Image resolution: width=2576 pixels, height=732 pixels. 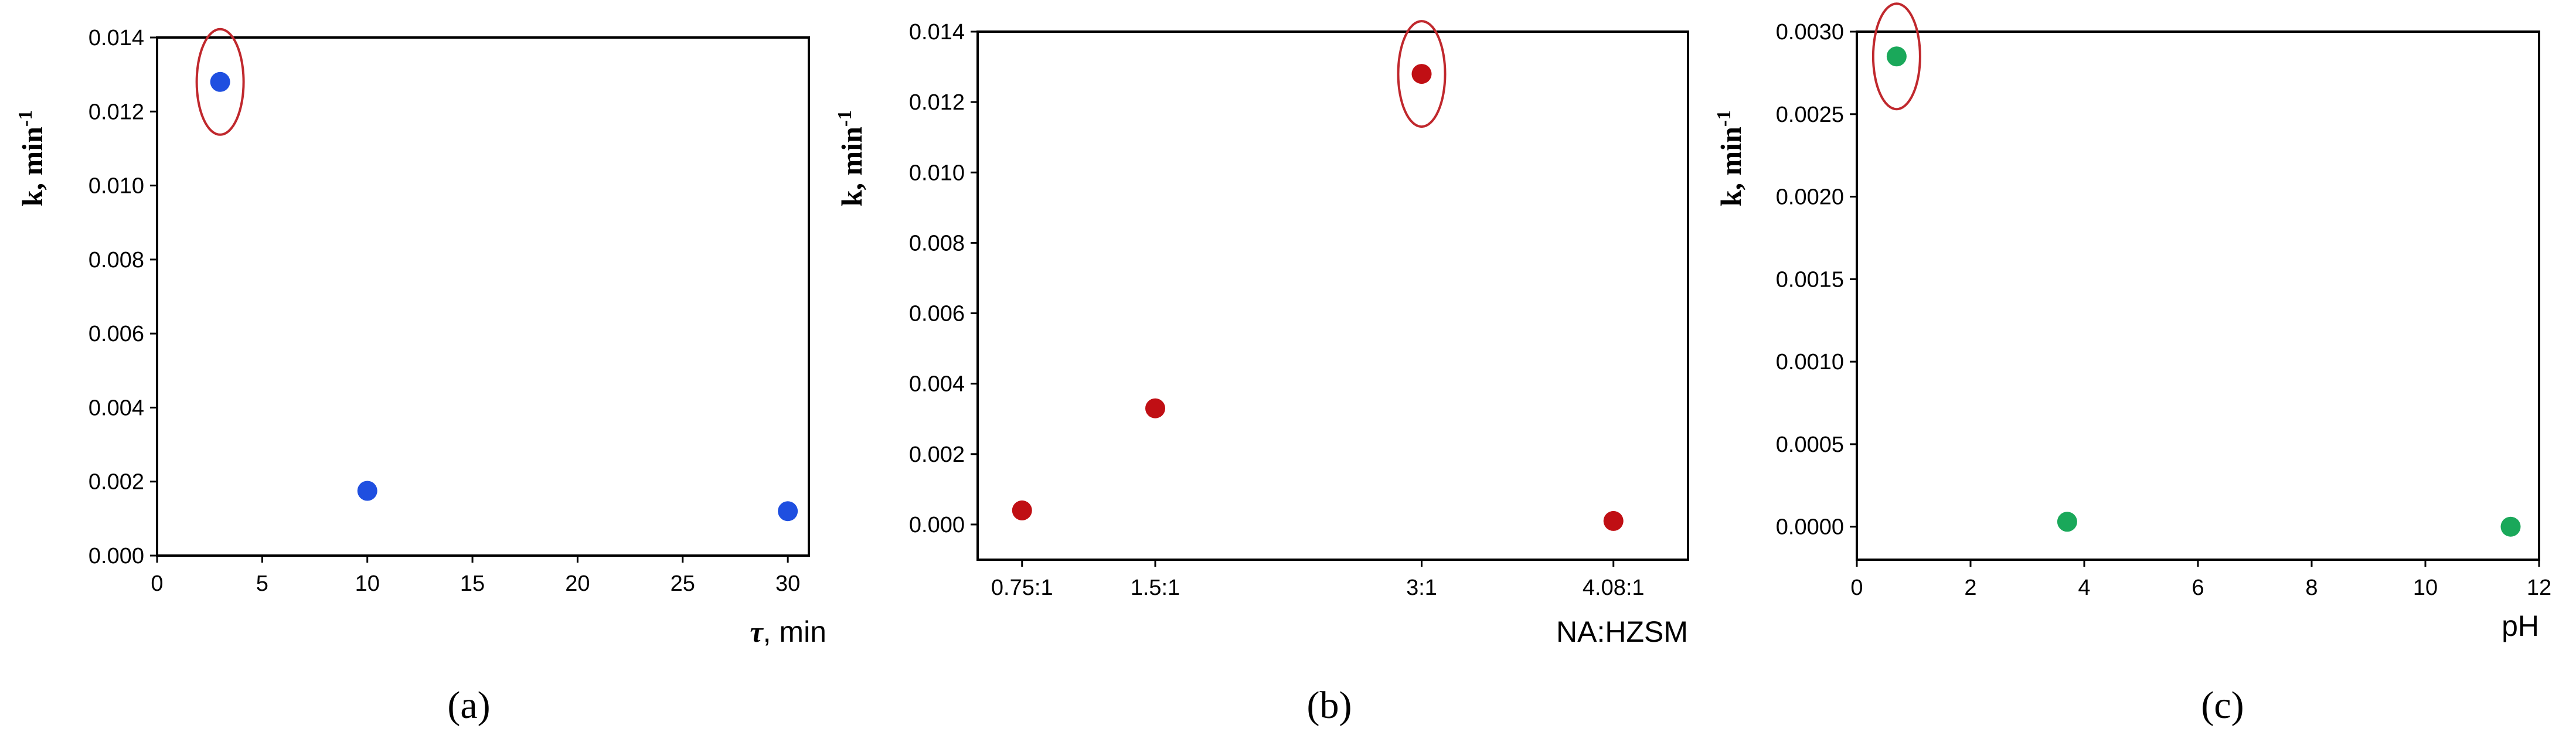 I want to click on x-tick-label: 1.5:1, so click(x=1155, y=588).